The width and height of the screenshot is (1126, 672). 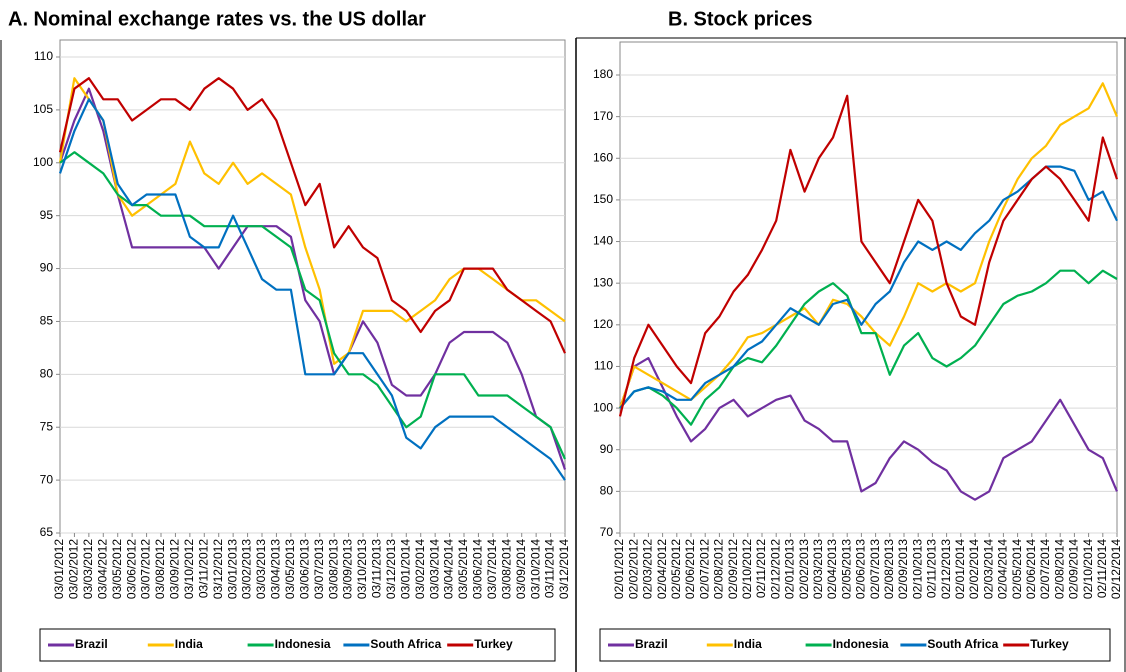 I want to click on y-tick-label: 105, so click(x=43, y=109).